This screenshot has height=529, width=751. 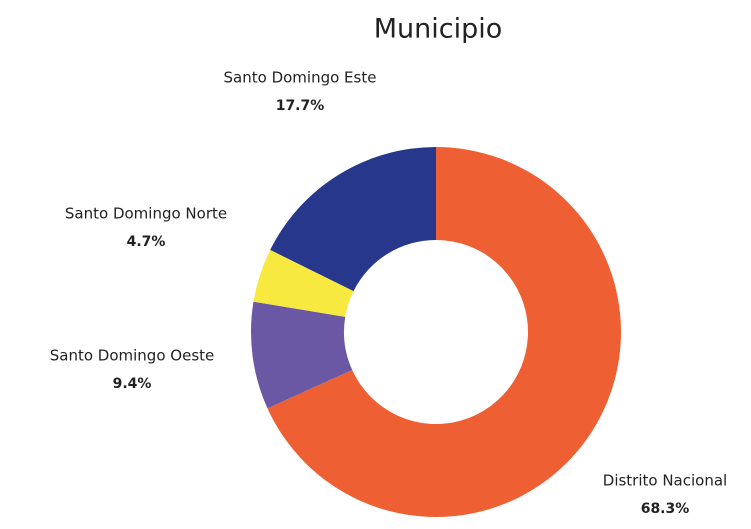 What do you see at coordinates (665, 509) in the screenshot?
I see `value-label: 68.3%` at bounding box center [665, 509].